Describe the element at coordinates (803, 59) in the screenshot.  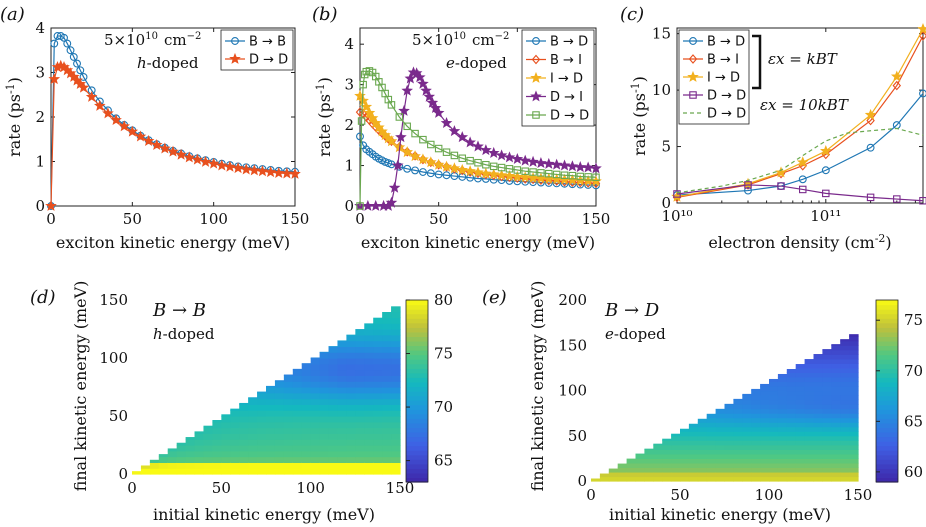
I see `panel-c-ann-1: εx = kBT` at that location.